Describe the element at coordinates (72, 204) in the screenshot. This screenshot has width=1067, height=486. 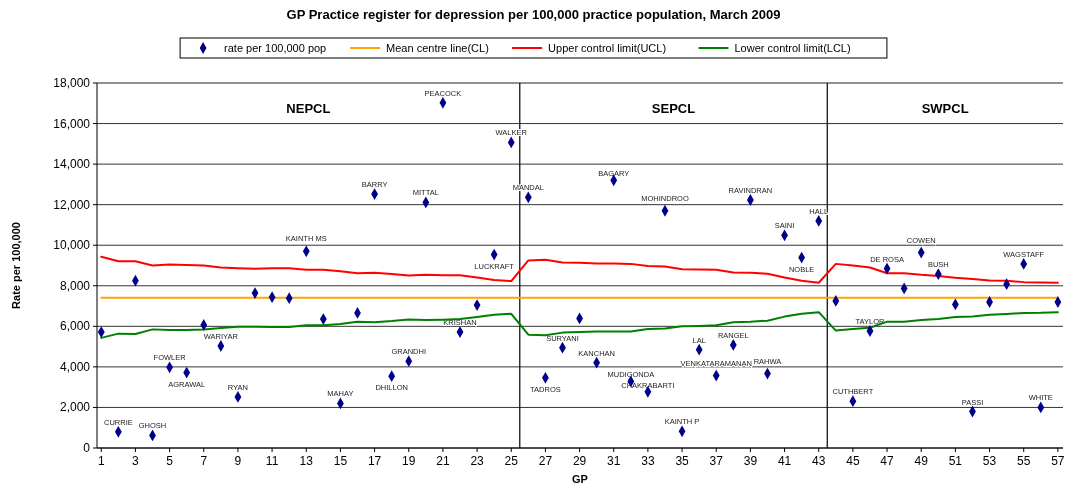
I see `y-tick-label: 12,000` at that location.